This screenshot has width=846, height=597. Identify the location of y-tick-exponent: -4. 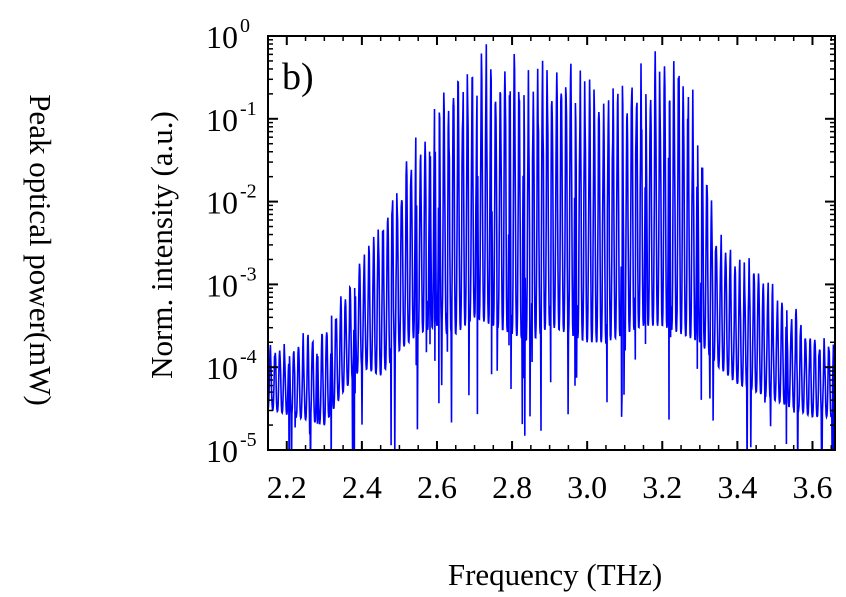
(248, 357).